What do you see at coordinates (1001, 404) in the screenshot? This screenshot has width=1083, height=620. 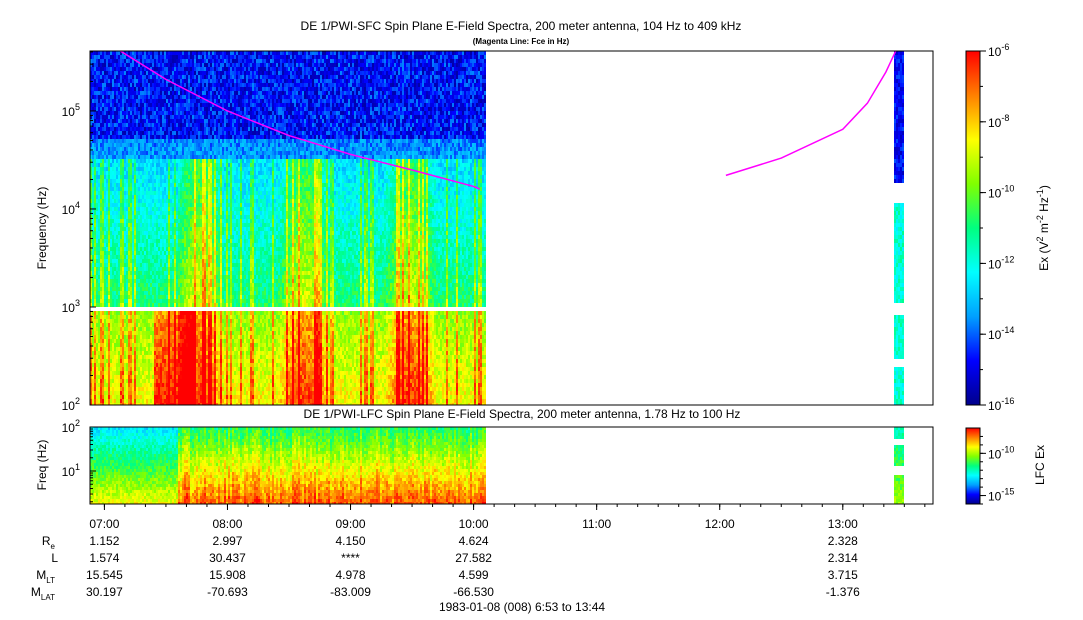 I see `top-colorbar-tick-label-5: 10⁻¹⁶` at bounding box center [1001, 404].